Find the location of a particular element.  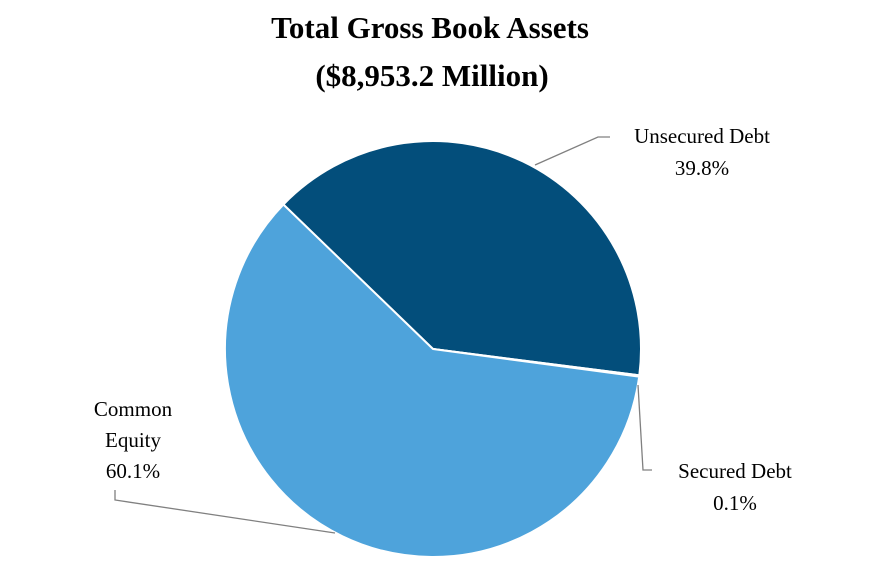

slice-label-secured-debt: Secured Debt is located at coordinates (735, 471).